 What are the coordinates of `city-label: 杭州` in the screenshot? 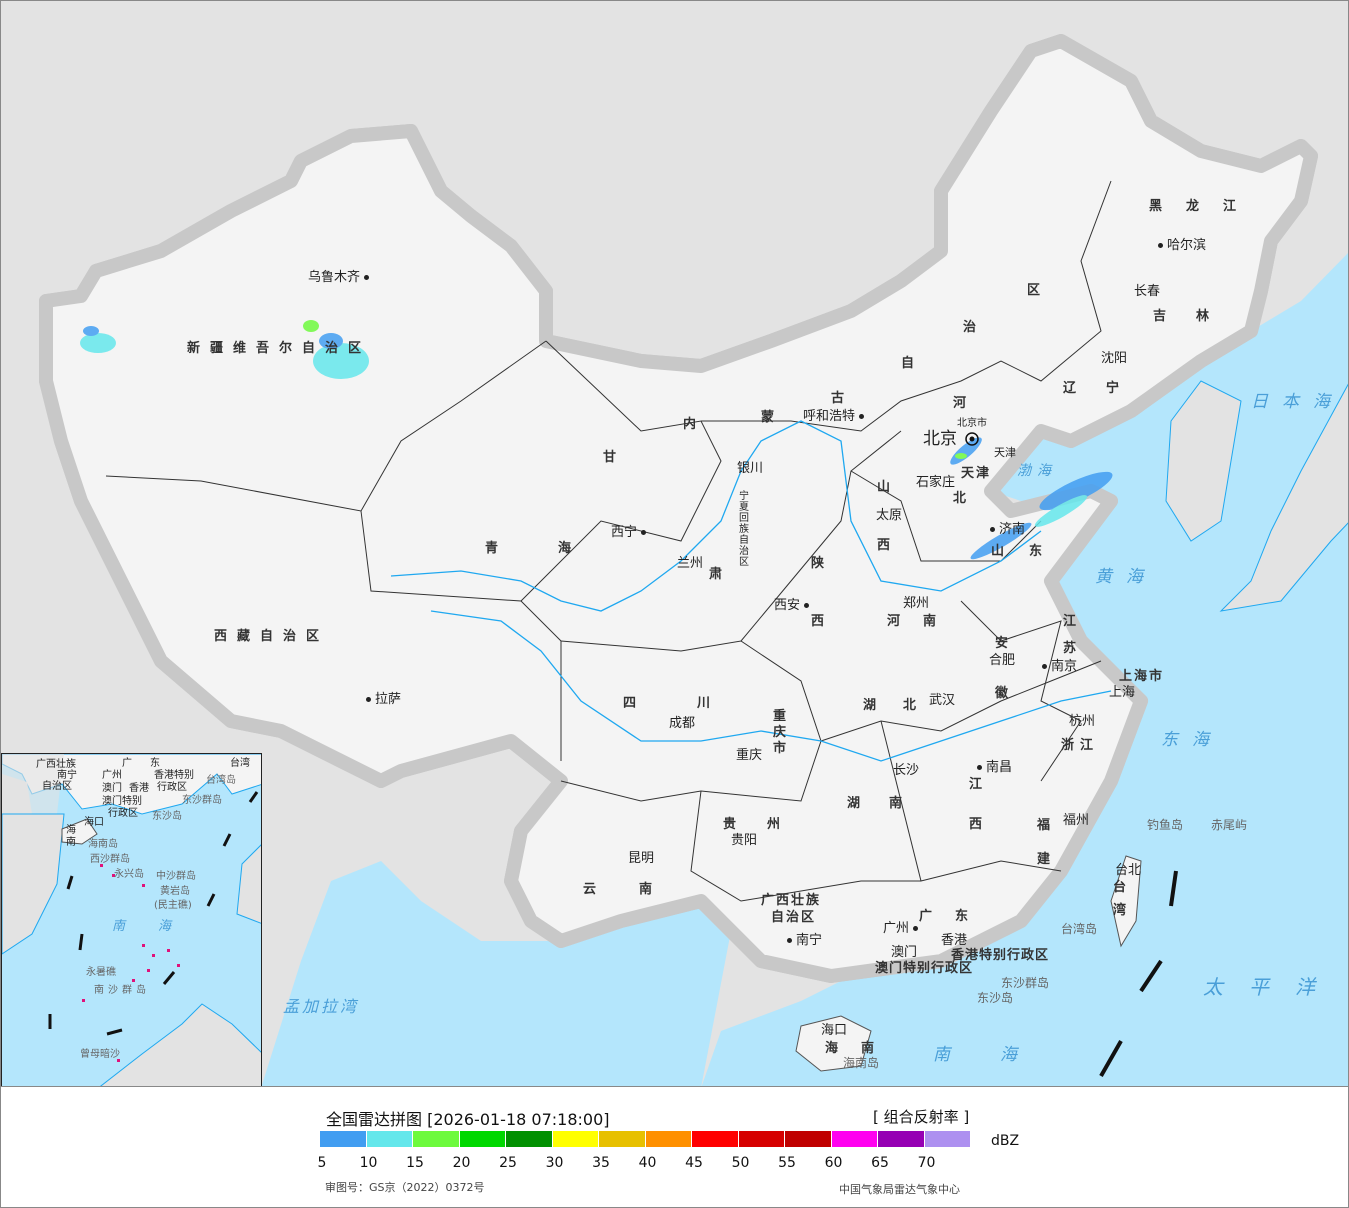 It's located at (1082, 721).